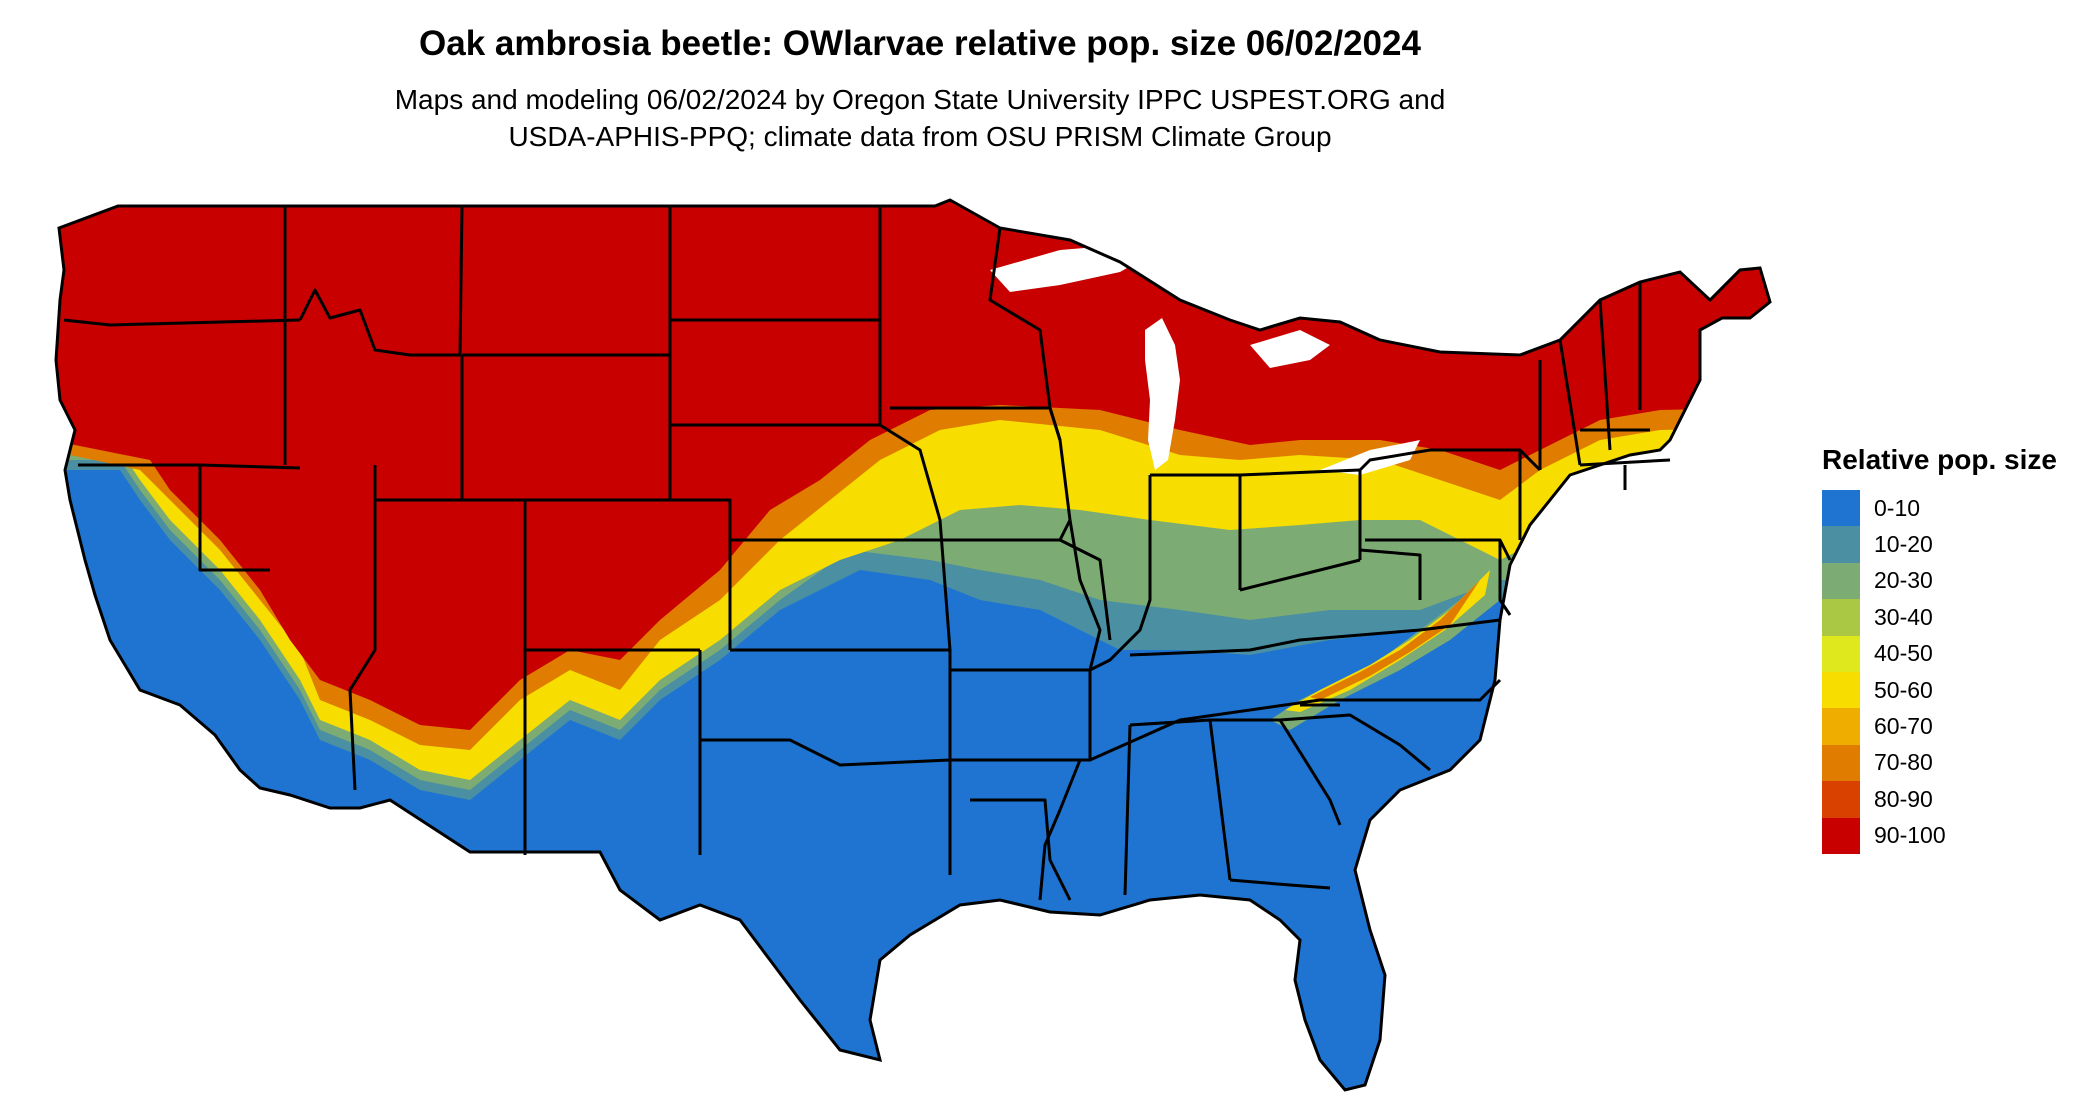 This screenshot has height=1116, width=2100. I want to click on legend-item: 0-10, so click(1939, 508).